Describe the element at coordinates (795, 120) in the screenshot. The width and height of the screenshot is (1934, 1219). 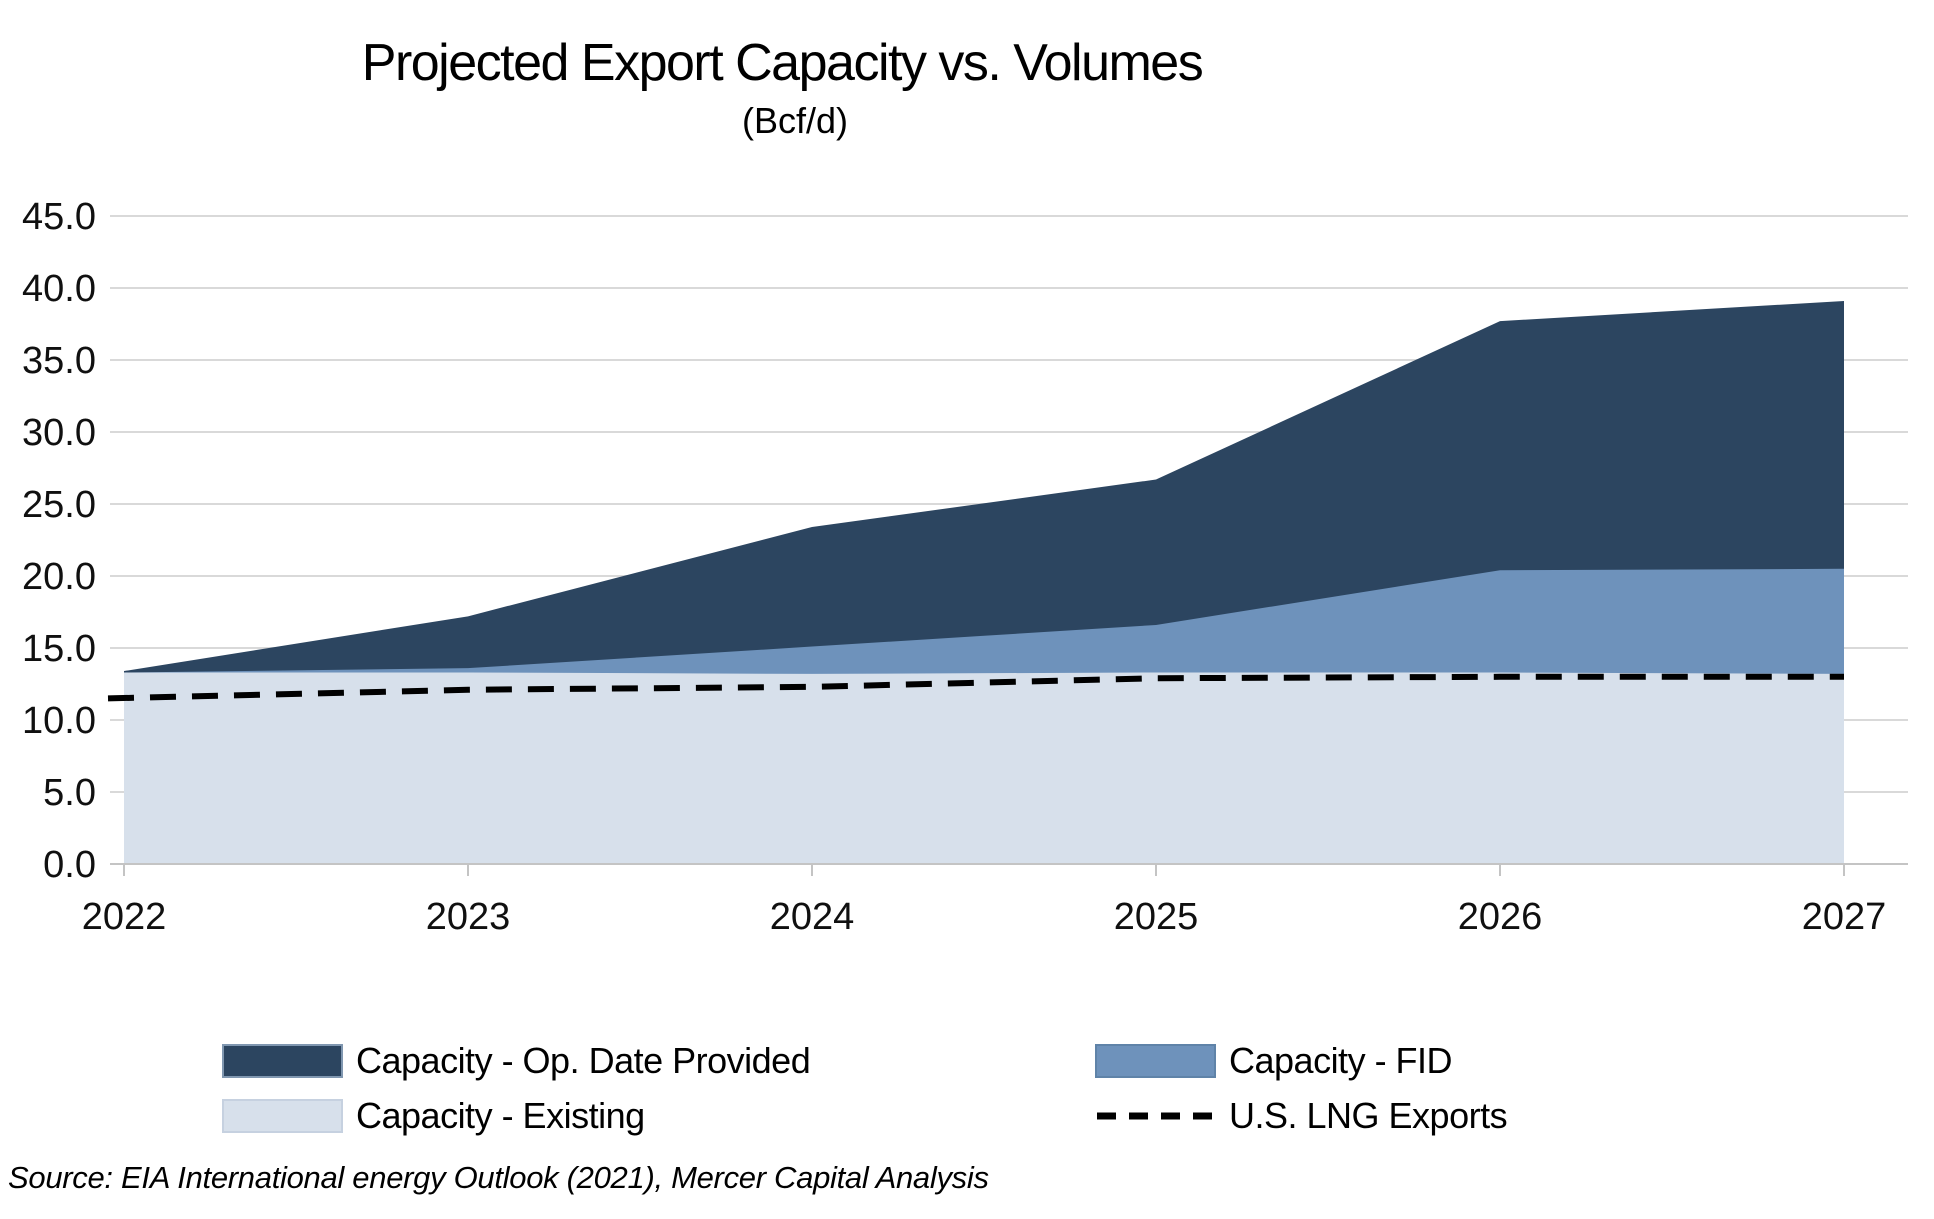
I see `chart-subtitle: (Bcf/d)` at that location.